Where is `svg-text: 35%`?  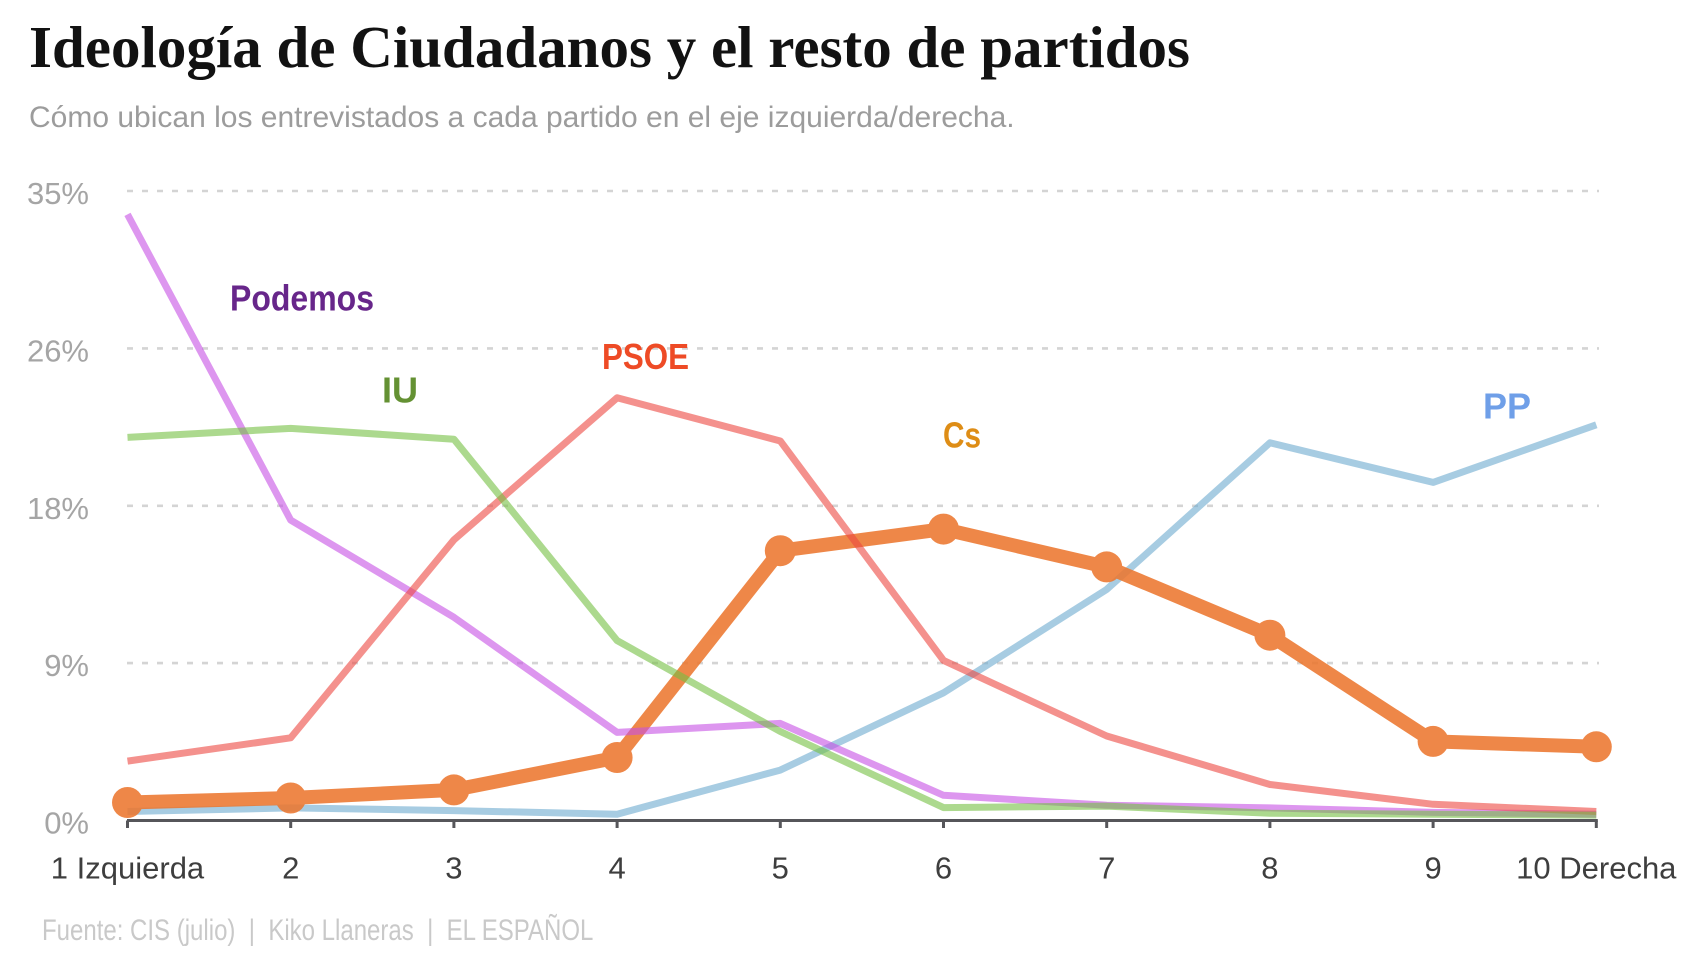 svg-text: 35% is located at coordinates (58, 193).